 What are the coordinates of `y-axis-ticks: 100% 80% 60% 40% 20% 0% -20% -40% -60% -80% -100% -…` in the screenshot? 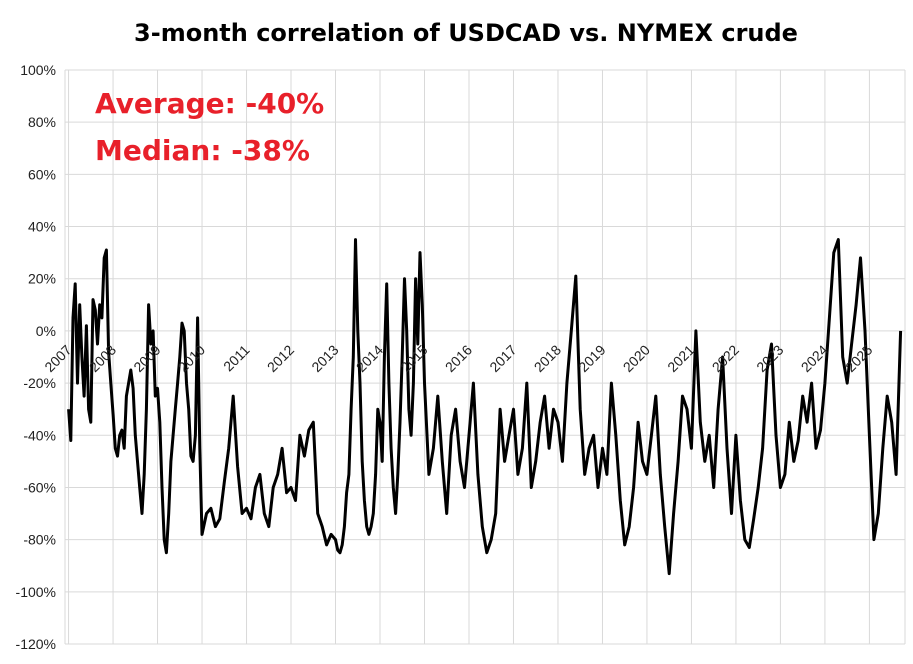 It's located at (36, 357).